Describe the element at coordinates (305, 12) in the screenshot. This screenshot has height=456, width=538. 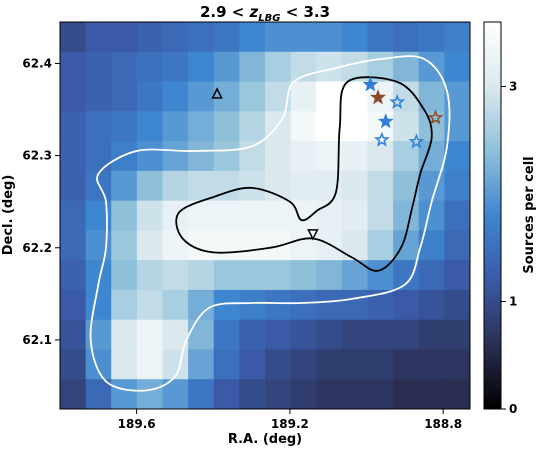
I see `chart-title-suffix: < 3.3` at that location.